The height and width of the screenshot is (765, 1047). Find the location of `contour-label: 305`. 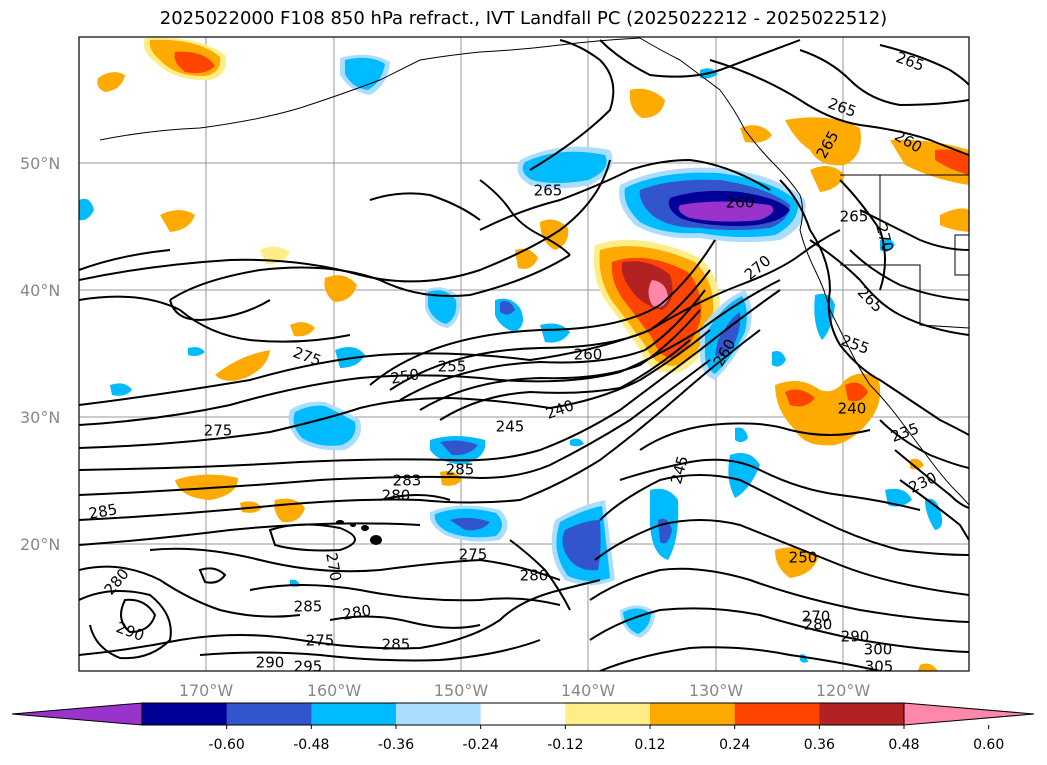

contour-label: 305 is located at coordinates (879, 667).